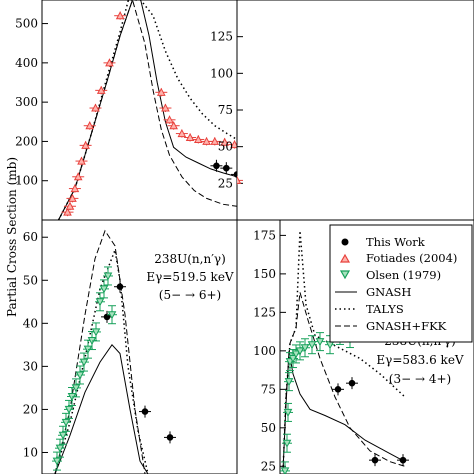 This screenshot has width=474, height=474. I want to click on legend-triangle-down-marker, so click(345, 275).